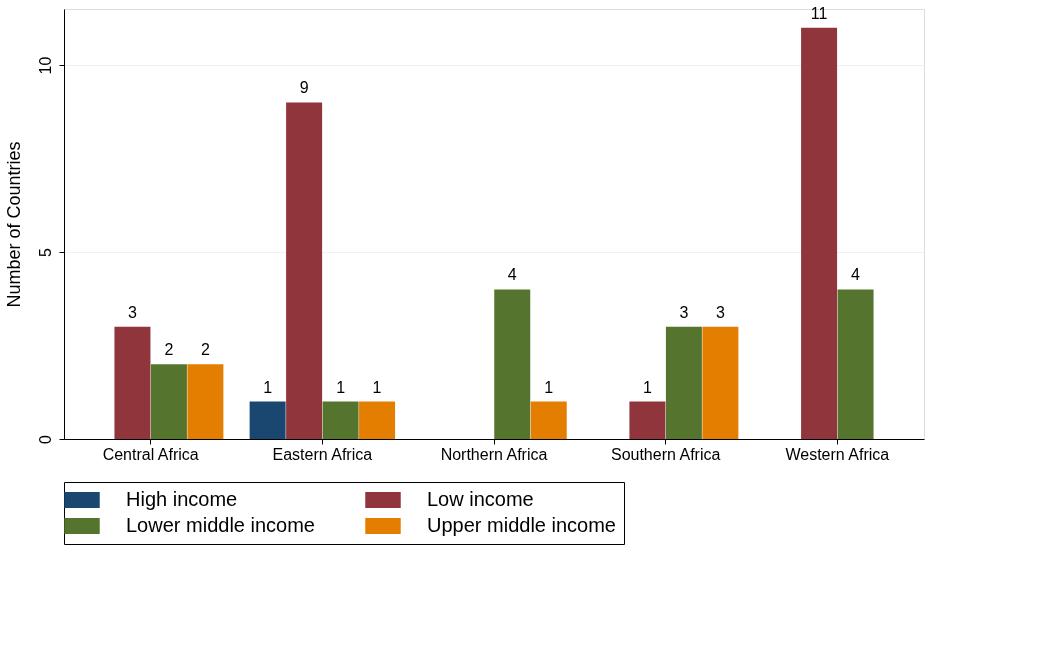 The image size is (1054, 666). Describe the element at coordinates (45, 252) in the screenshot. I see `y-tick-label: 5` at that location.